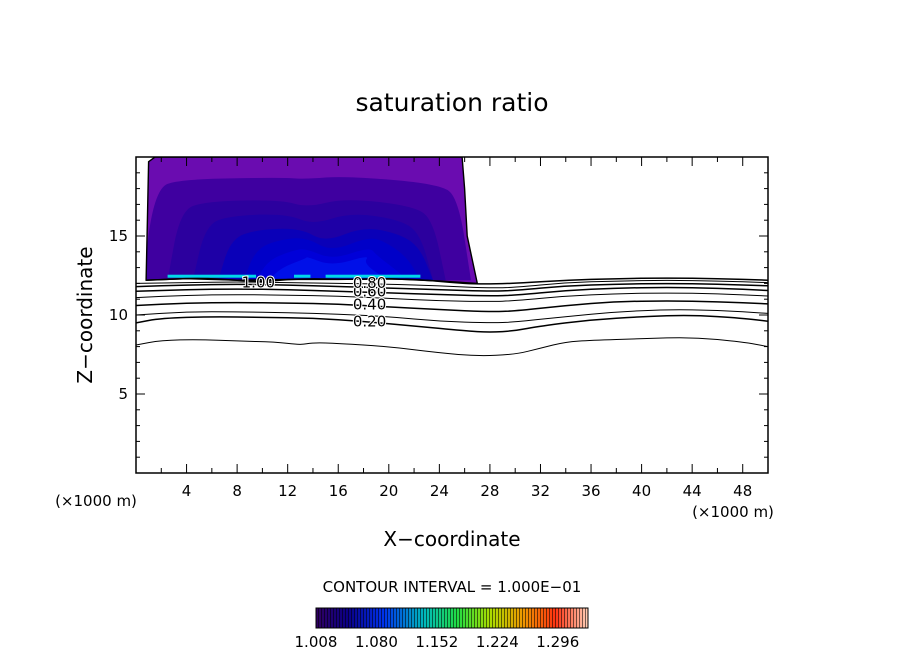 This screenshot has width=904, height=654. Describe the element at coordinates (489, 491) in the screenshot. I see `x-tick-label: 28` at that location.